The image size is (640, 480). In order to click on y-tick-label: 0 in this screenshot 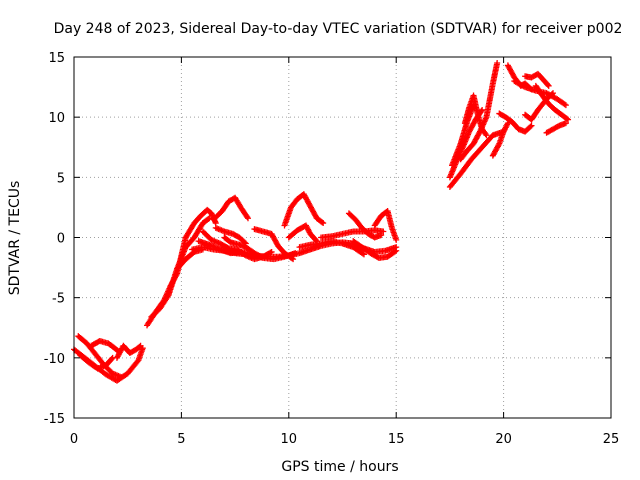, I will do `click(61, 239)`.